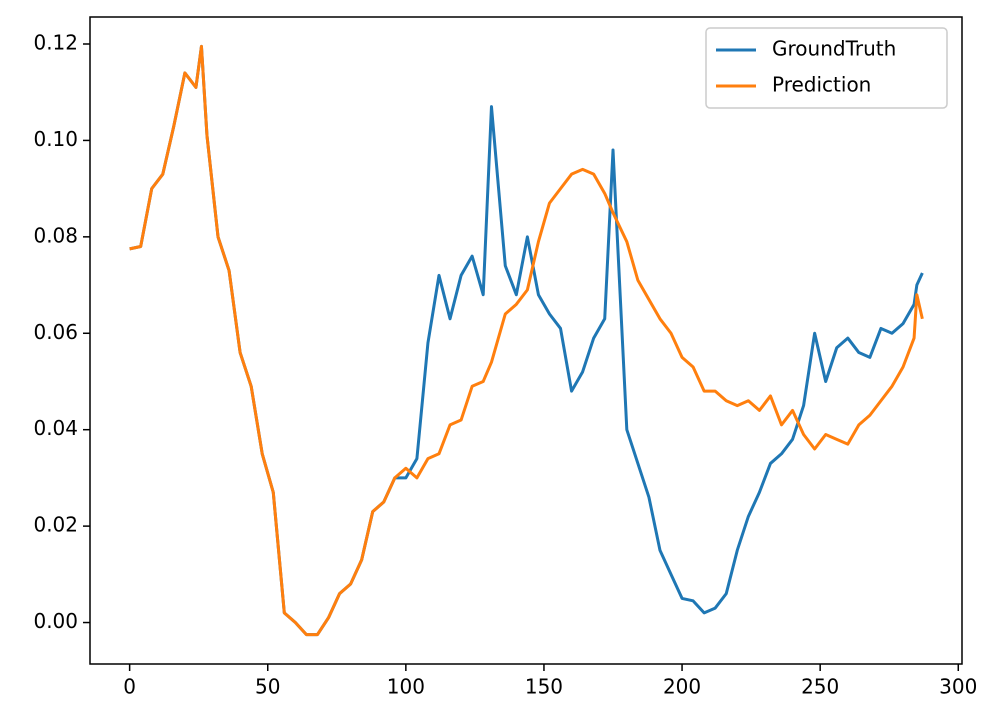 This screenshot has height=724, width=996. Describe the element at coordinates (826, 68) in the screenshot. I see `legend-box` at that location.